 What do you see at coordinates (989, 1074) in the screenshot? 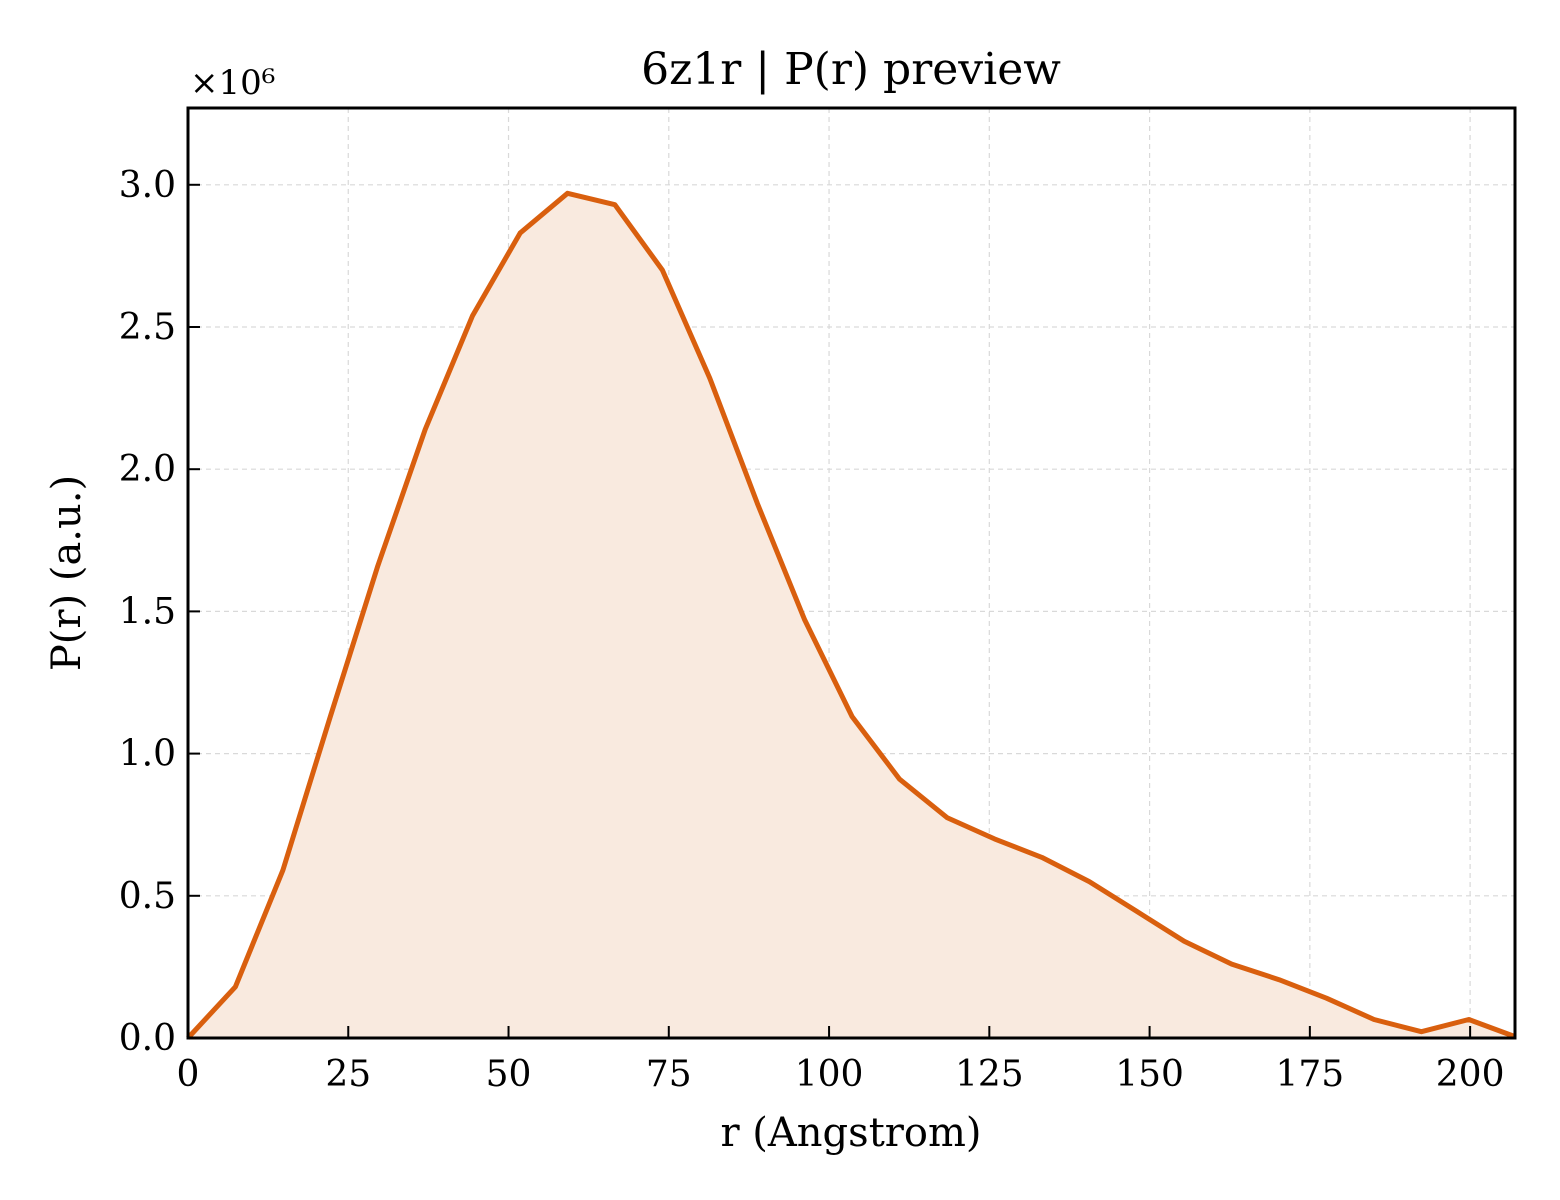
I see `x-tick-label: 125` at bounding box center [989, 1074].